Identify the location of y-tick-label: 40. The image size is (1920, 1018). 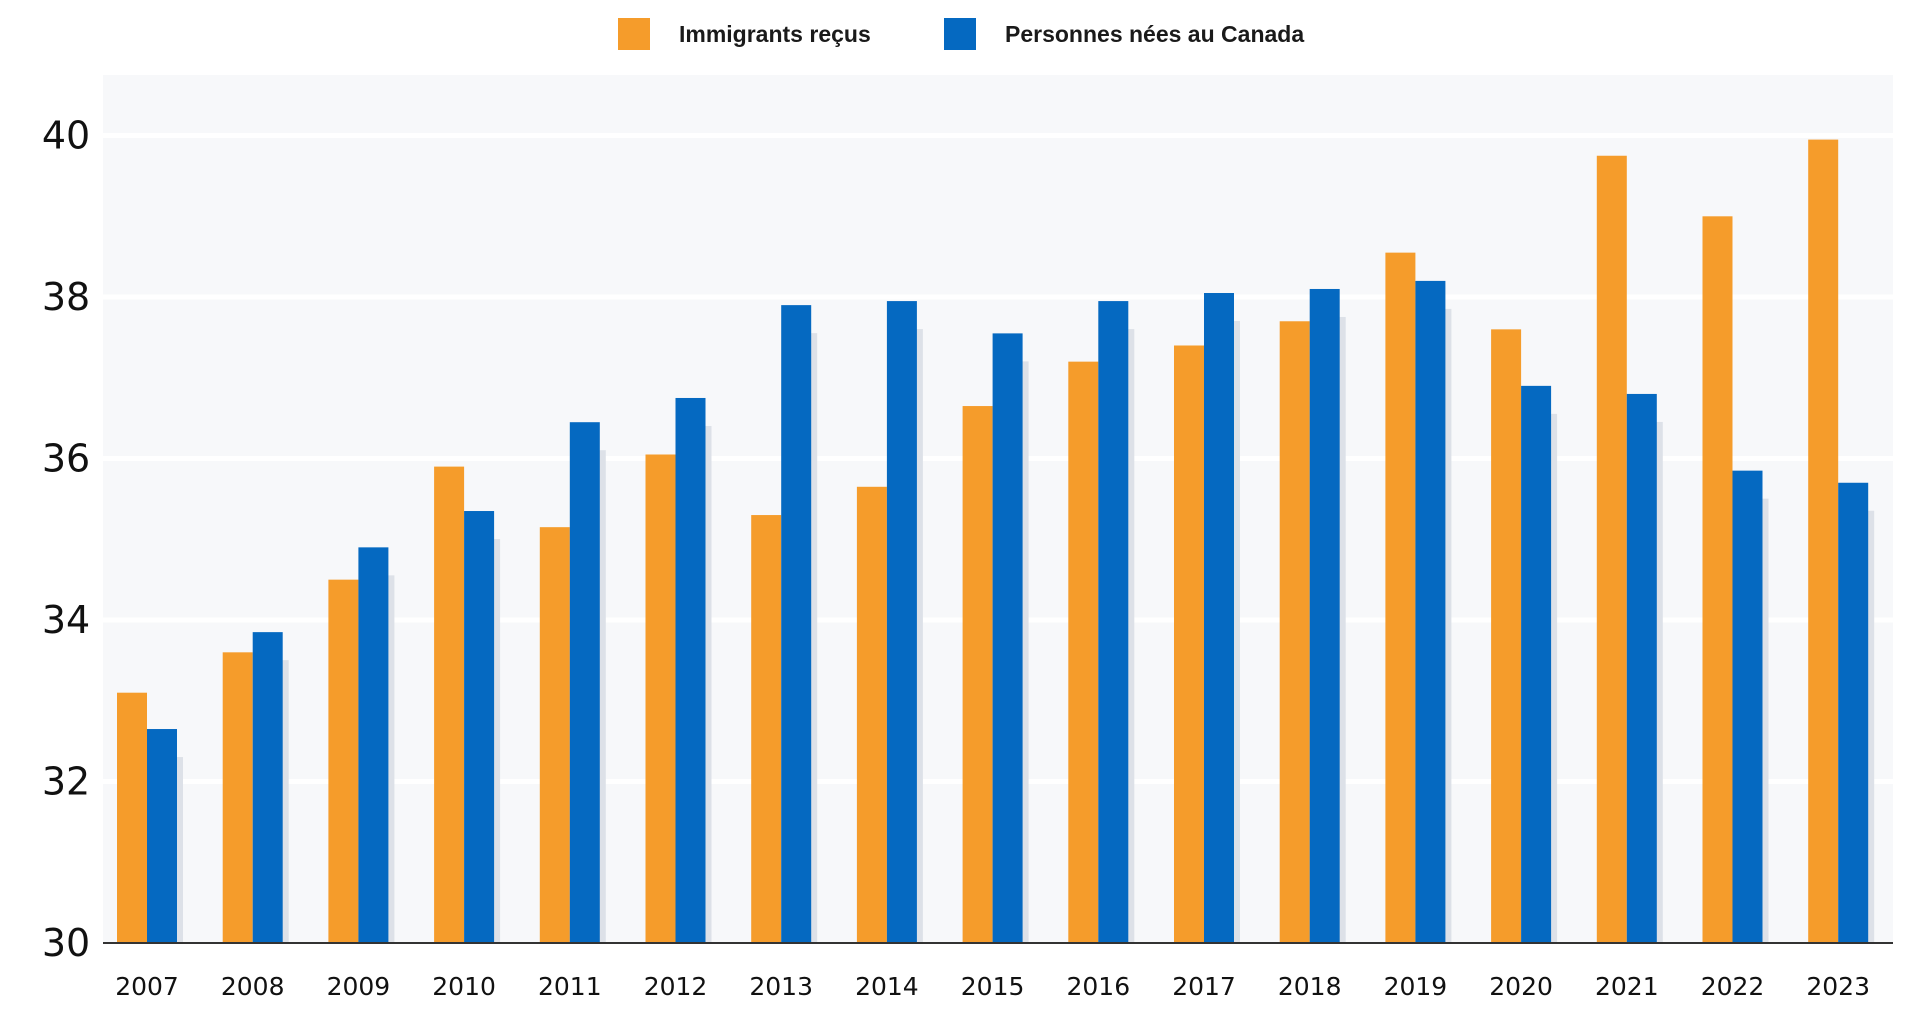
(66, 136).